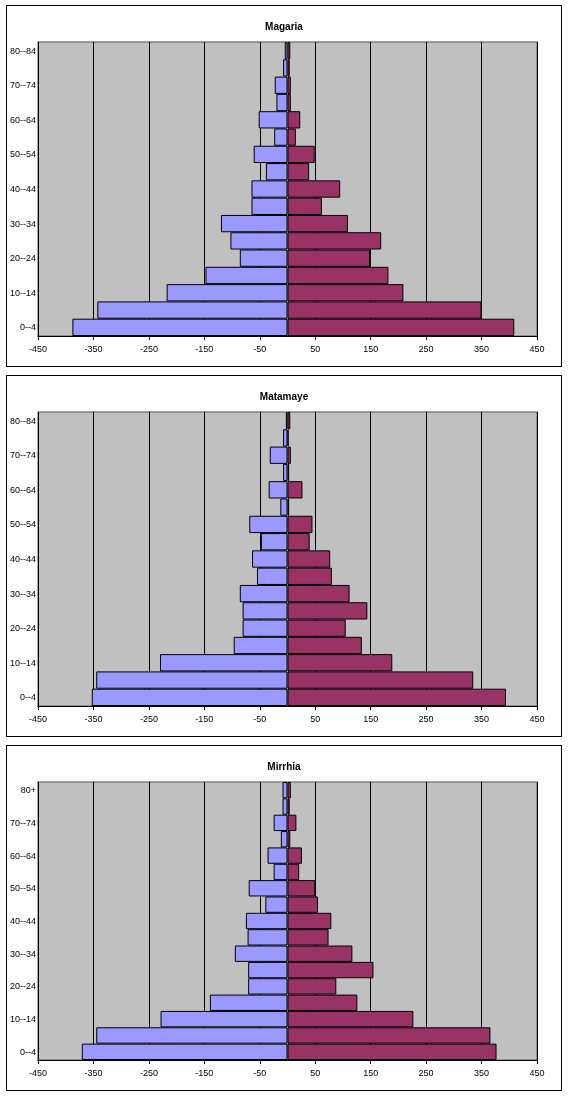 Image resolution: width=568 pixels, height=1096 pixels. I want to click on chart-title: Magaria, so click(284, 26).